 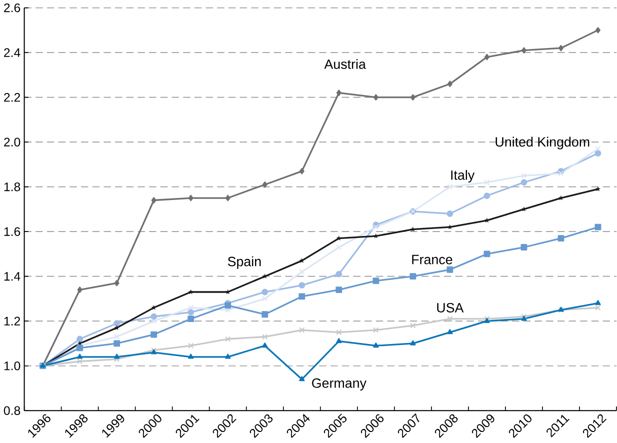 What do you see at coordinates (543, 143) in the screenshot?
I see `series-label: United Kingdom` at bounding box center [543, 143].